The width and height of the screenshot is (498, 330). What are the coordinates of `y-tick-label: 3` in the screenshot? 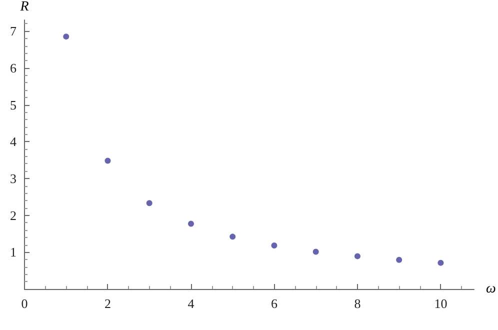 It's located at (13, 178).